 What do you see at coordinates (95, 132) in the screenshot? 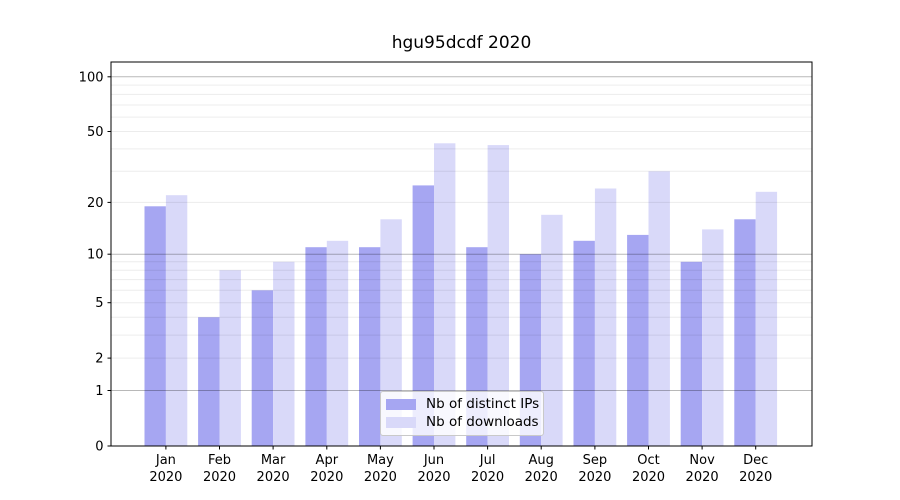
I see `y-axis-tick-label: 50` at bounding box center [95, 132].